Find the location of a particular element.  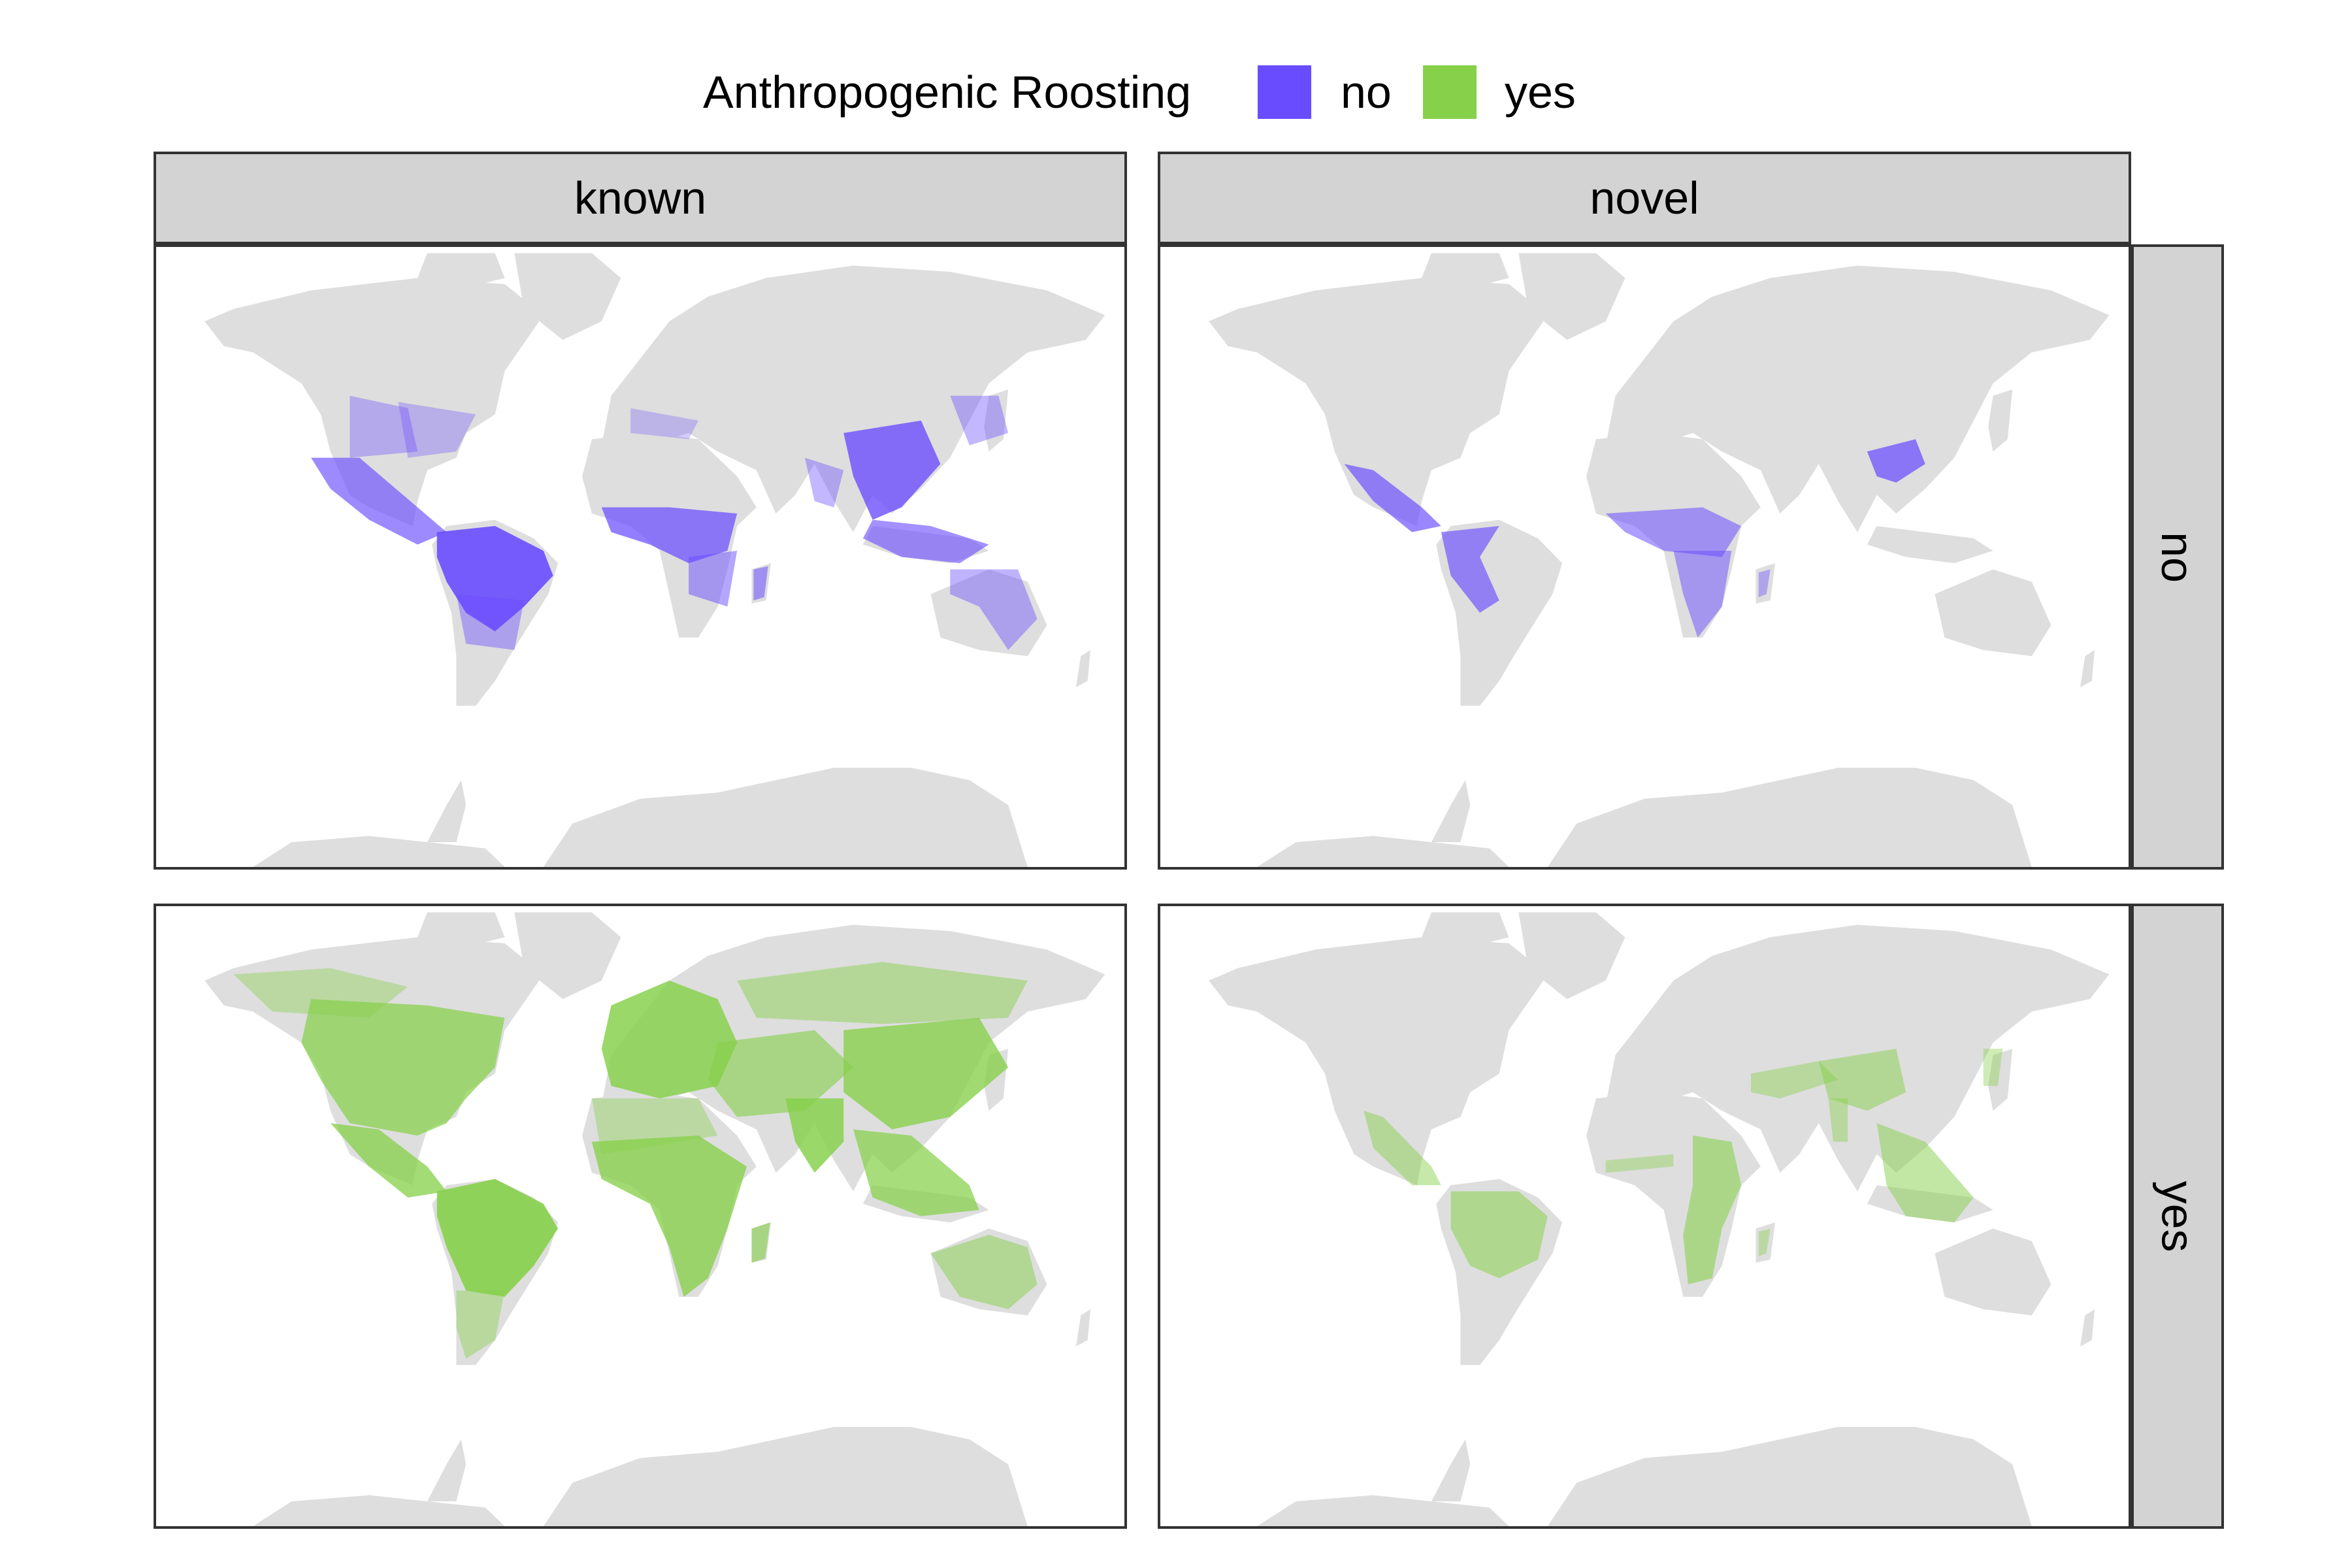

range-sahel is located at coordinates (1639, 1163).